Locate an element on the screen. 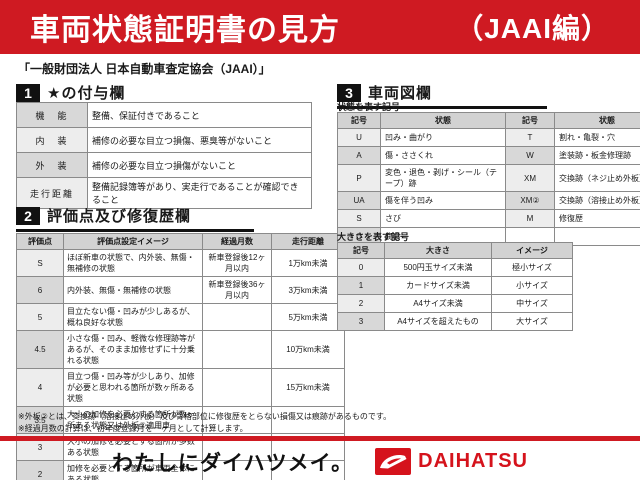  size-symbols-subtitle: 大きさを表す記号 is located at coordinates (373, 237).